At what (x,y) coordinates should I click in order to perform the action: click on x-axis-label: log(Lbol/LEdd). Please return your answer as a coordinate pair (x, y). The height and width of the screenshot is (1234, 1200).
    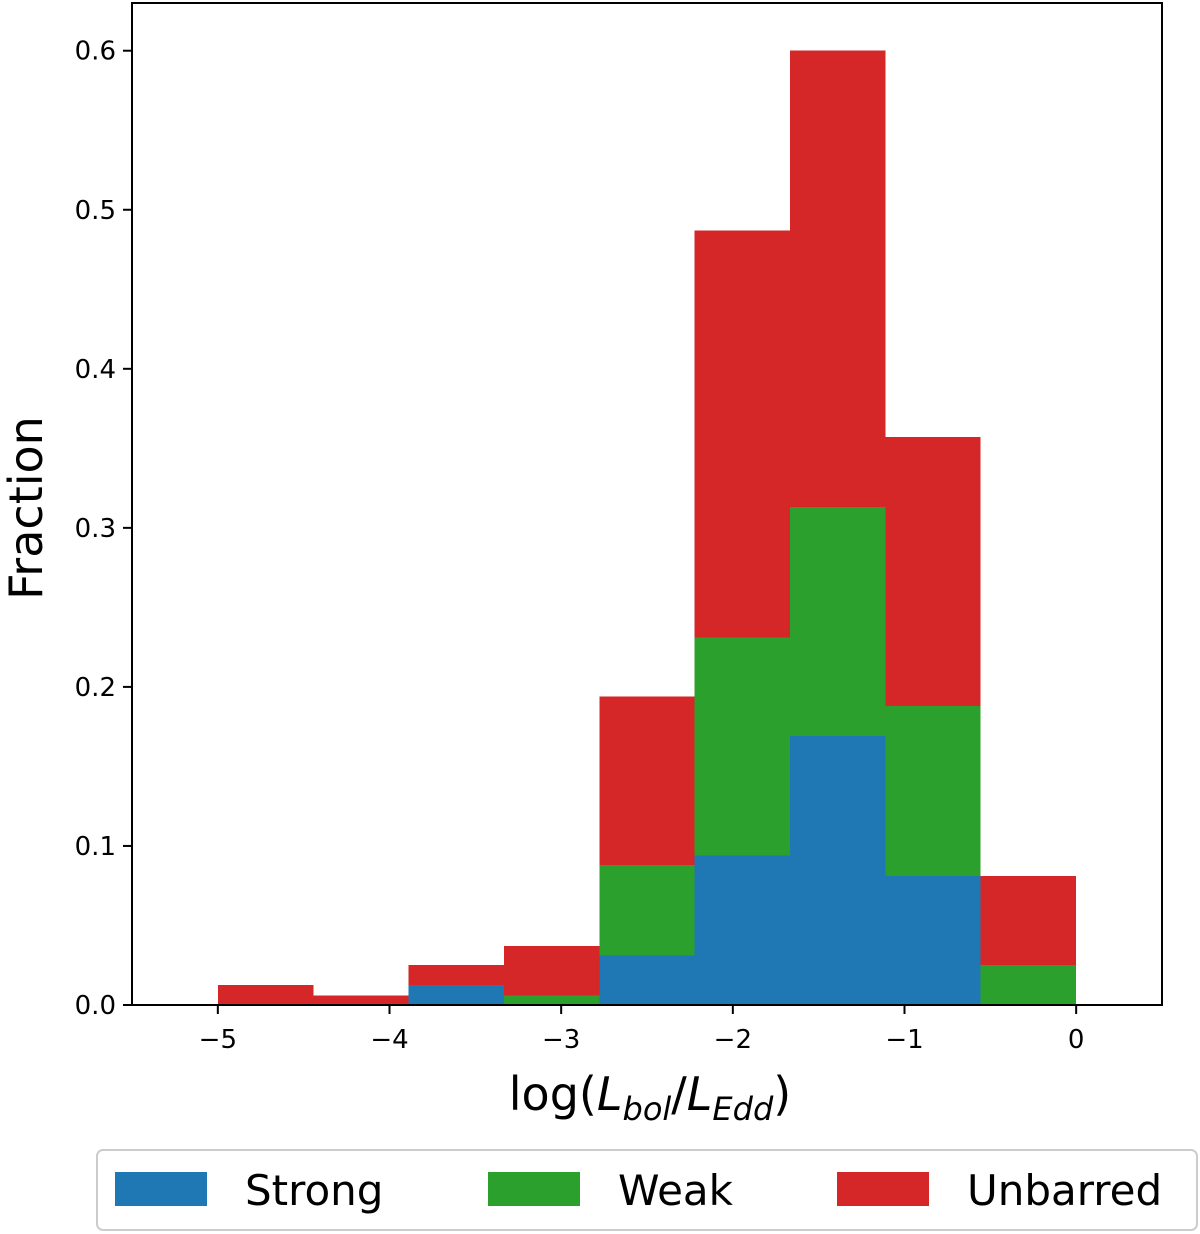
    Looking at the image, I should click on (650, 1097).